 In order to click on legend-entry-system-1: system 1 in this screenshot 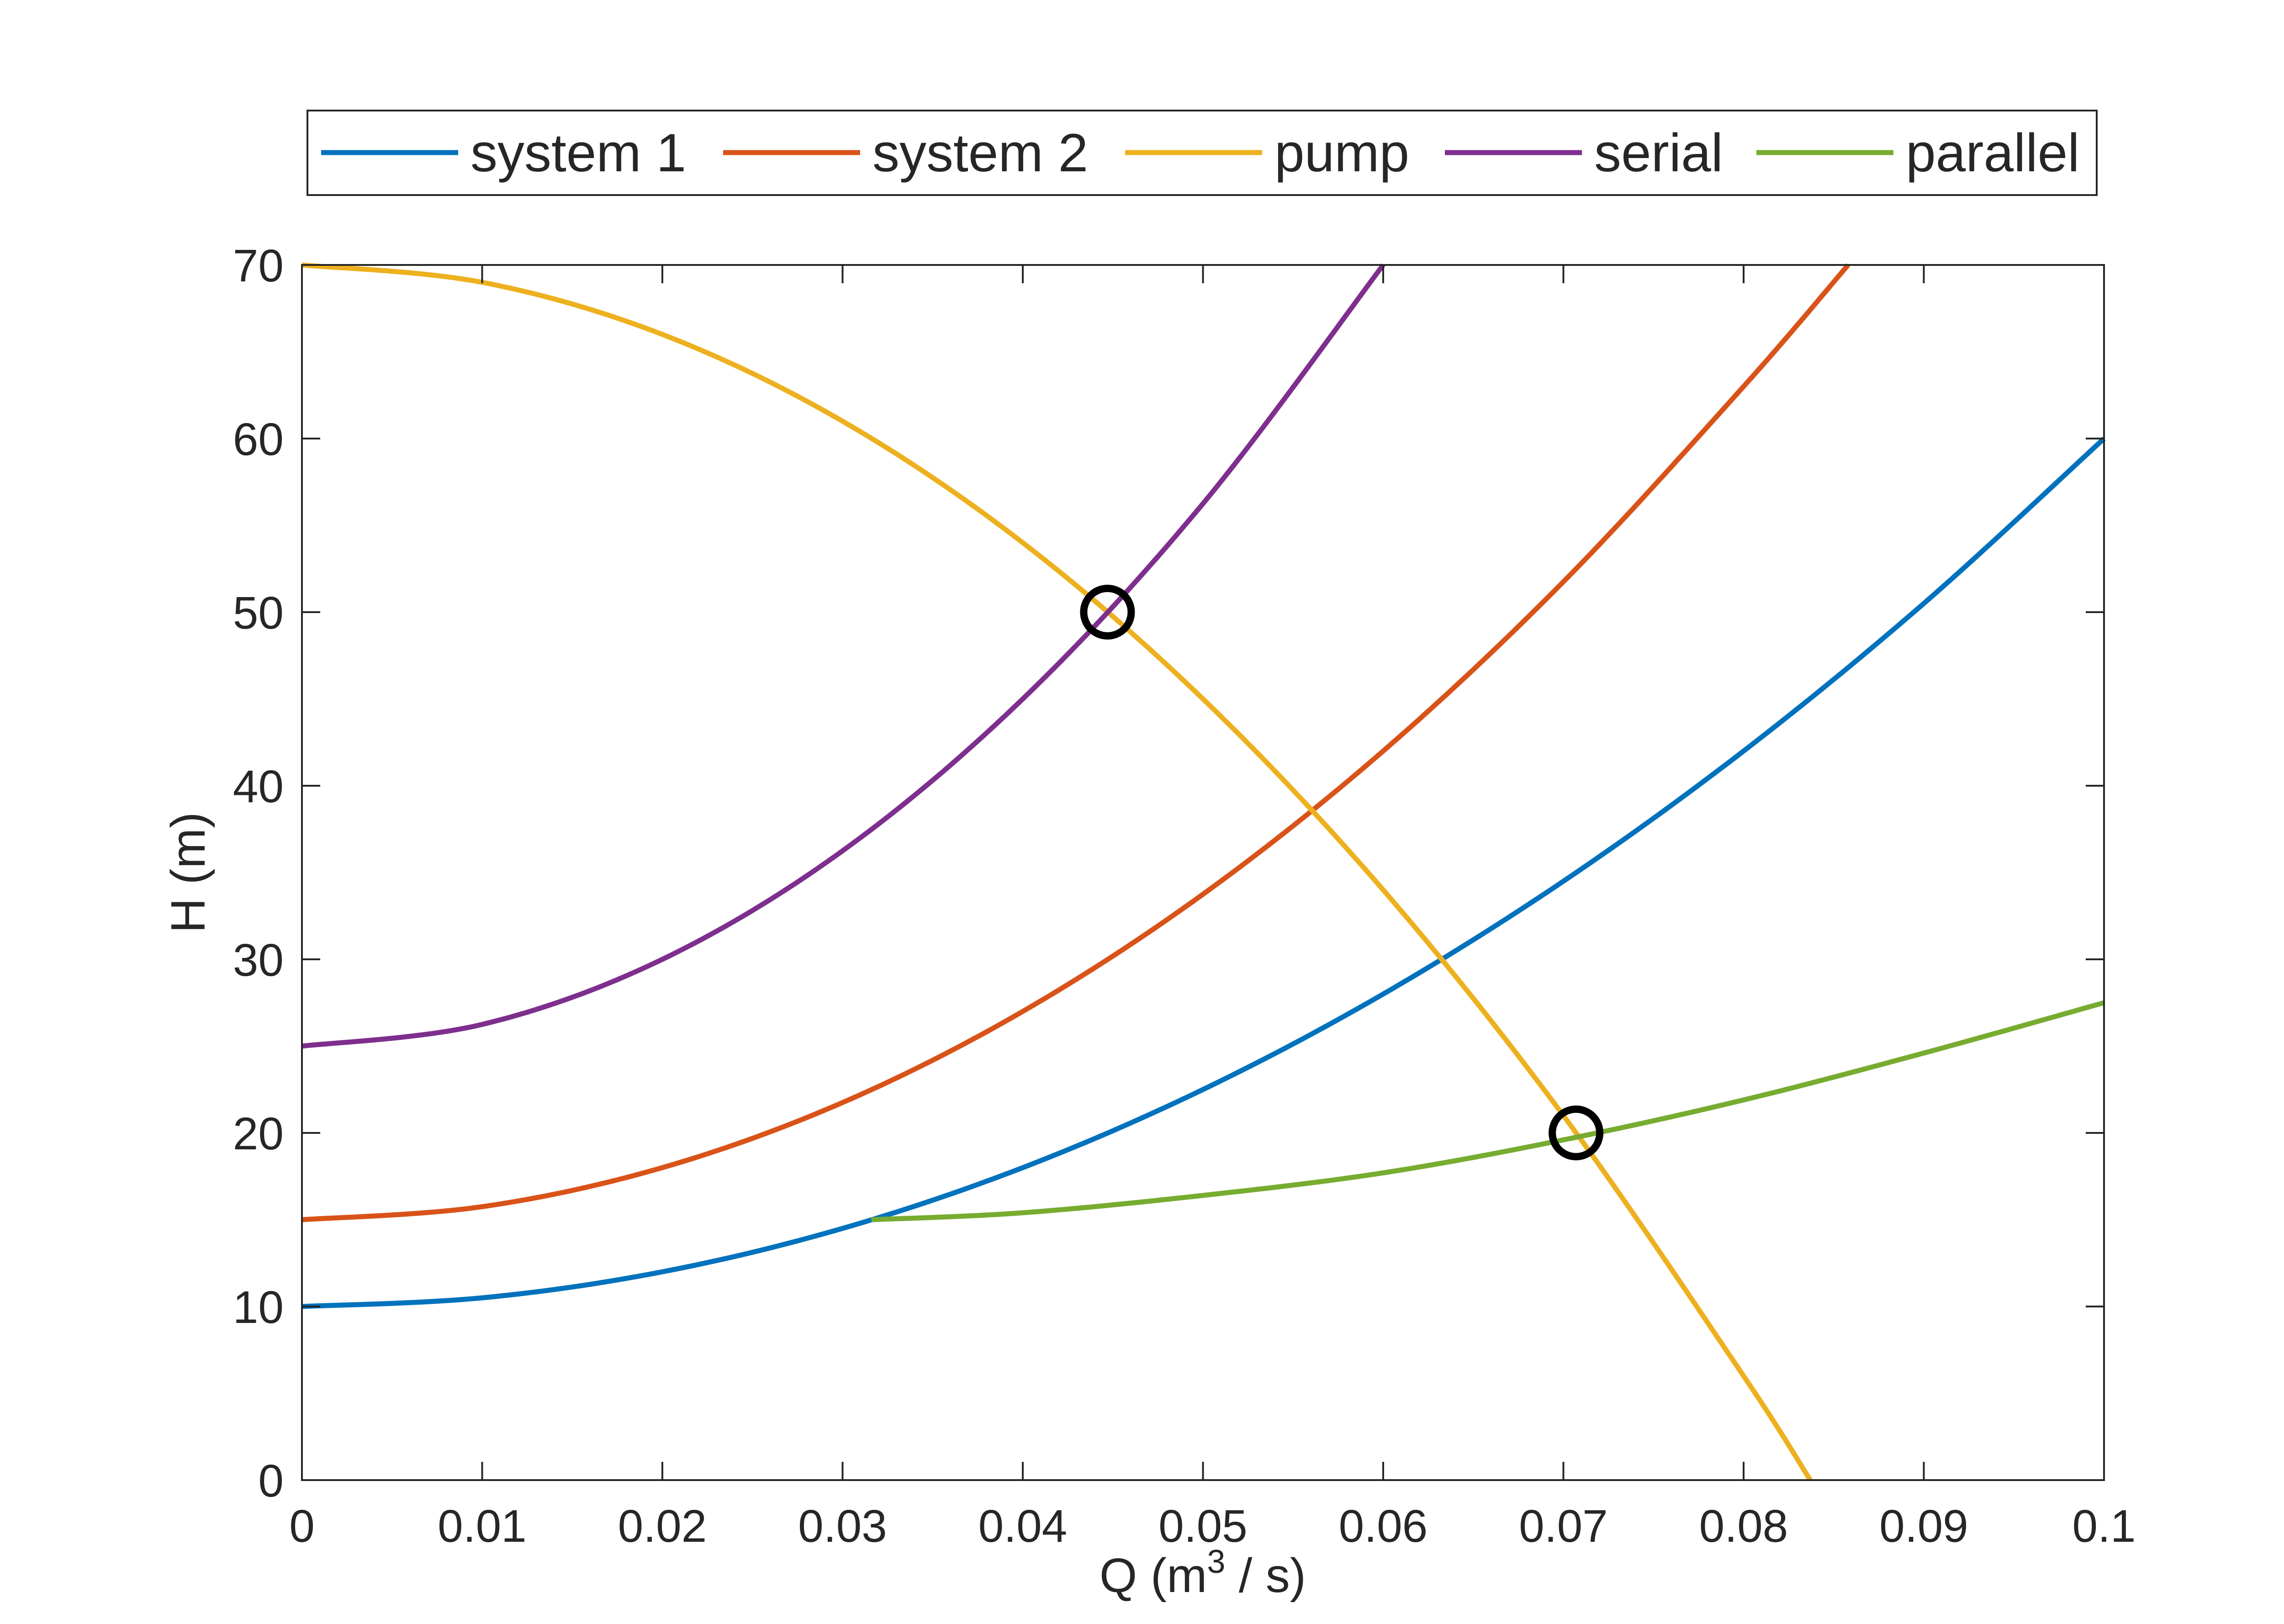, I will do `click(503, 153)`.